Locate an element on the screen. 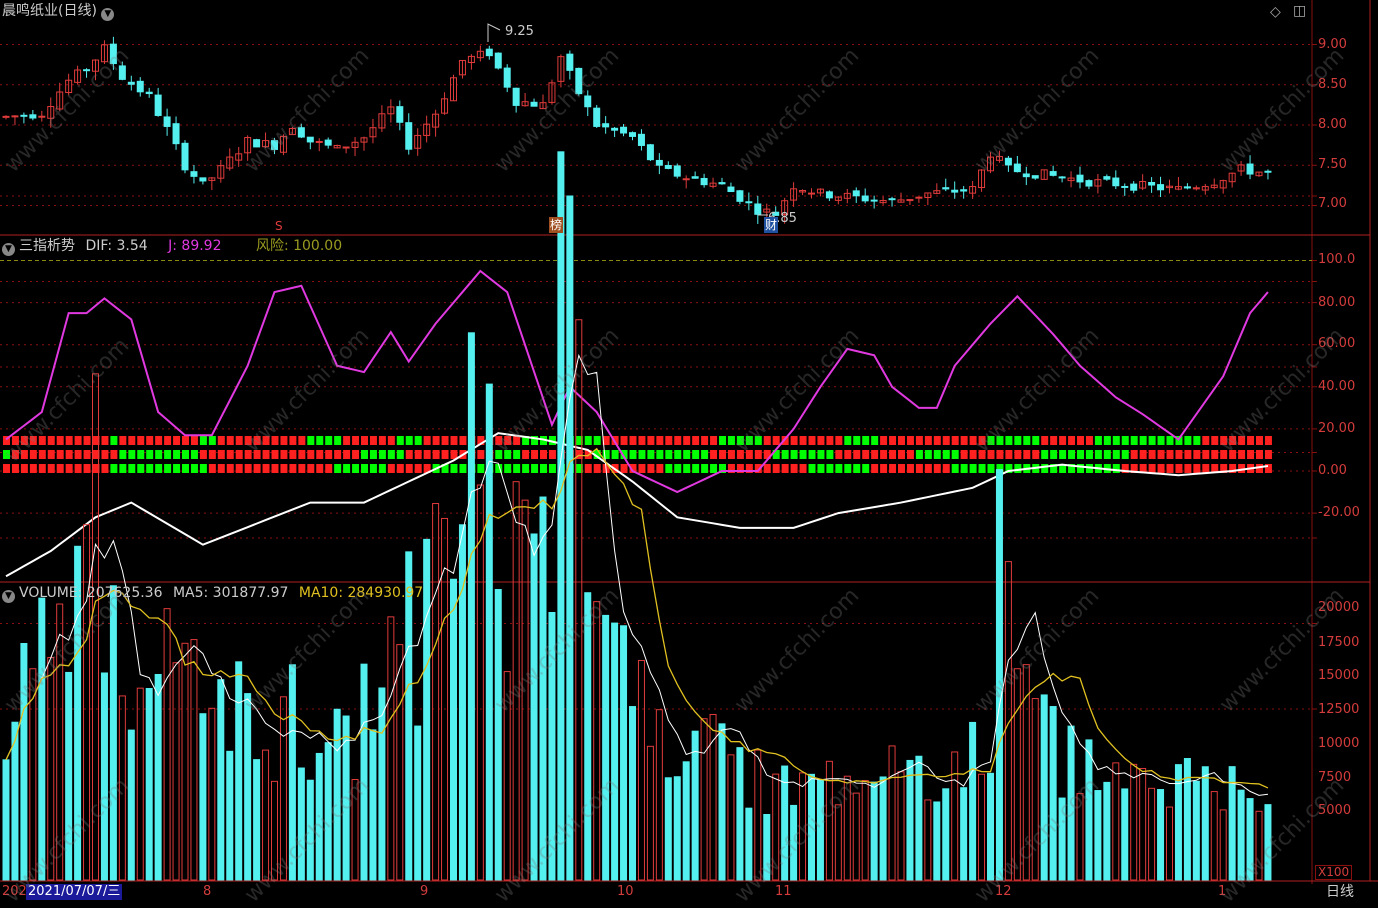  ind-tick: 0.00 is located at coordinates (1332, 470).